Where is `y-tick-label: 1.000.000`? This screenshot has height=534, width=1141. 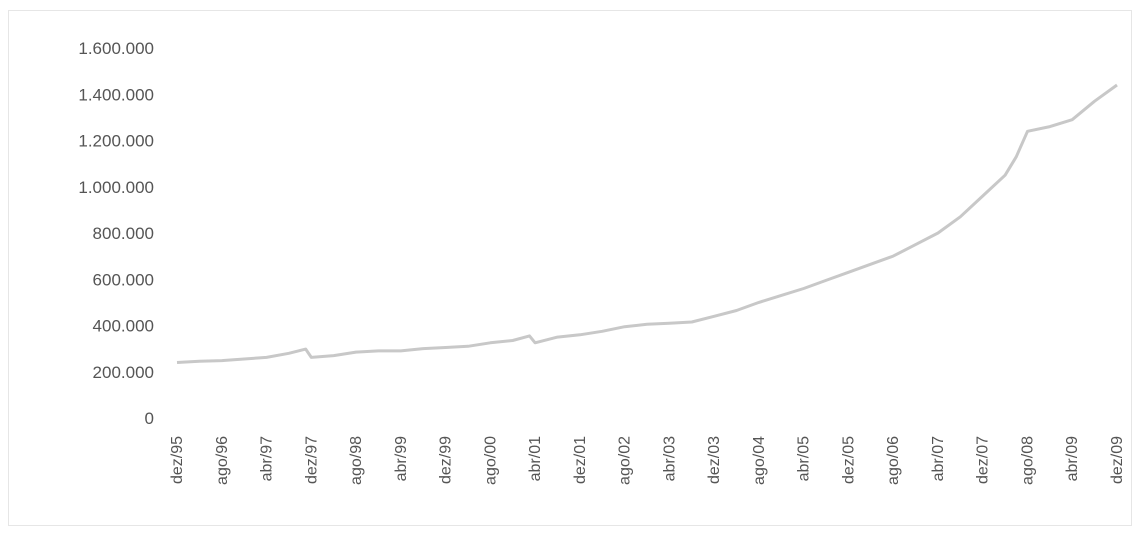
y-tick-label: 1.000.000 is located at coordinates (116, 187).